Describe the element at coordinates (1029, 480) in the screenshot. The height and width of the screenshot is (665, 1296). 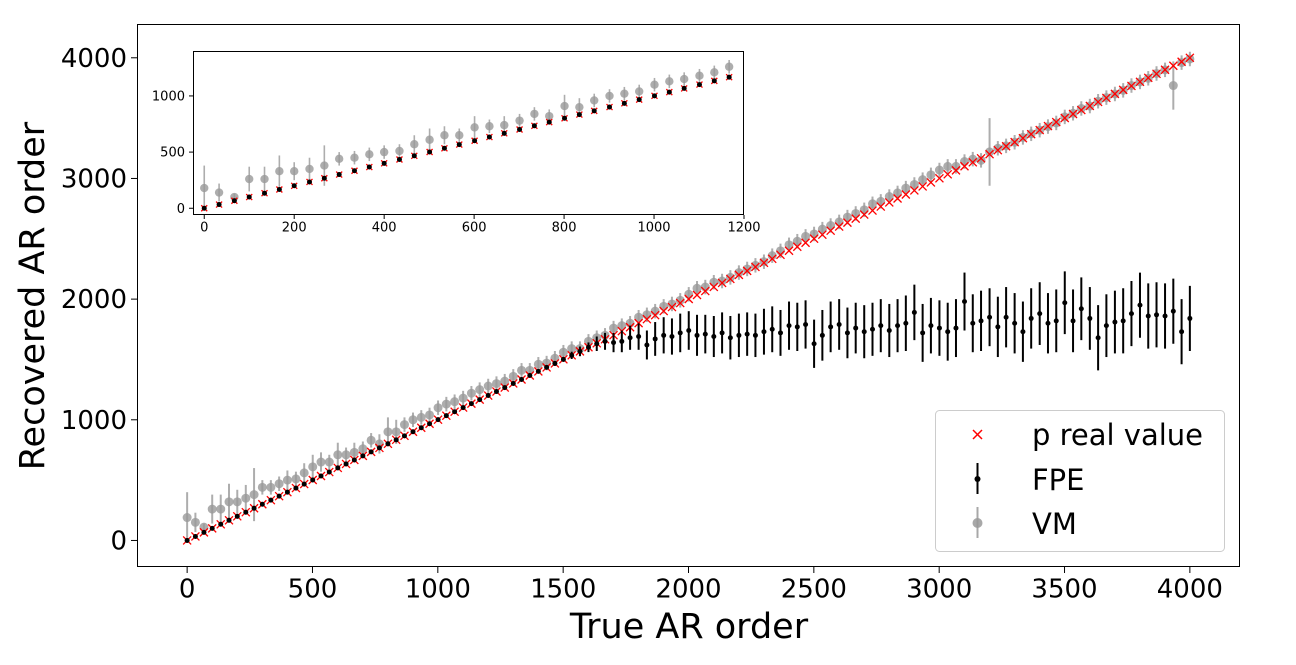
I see `legend-entry-fpe: FPE` at that location.